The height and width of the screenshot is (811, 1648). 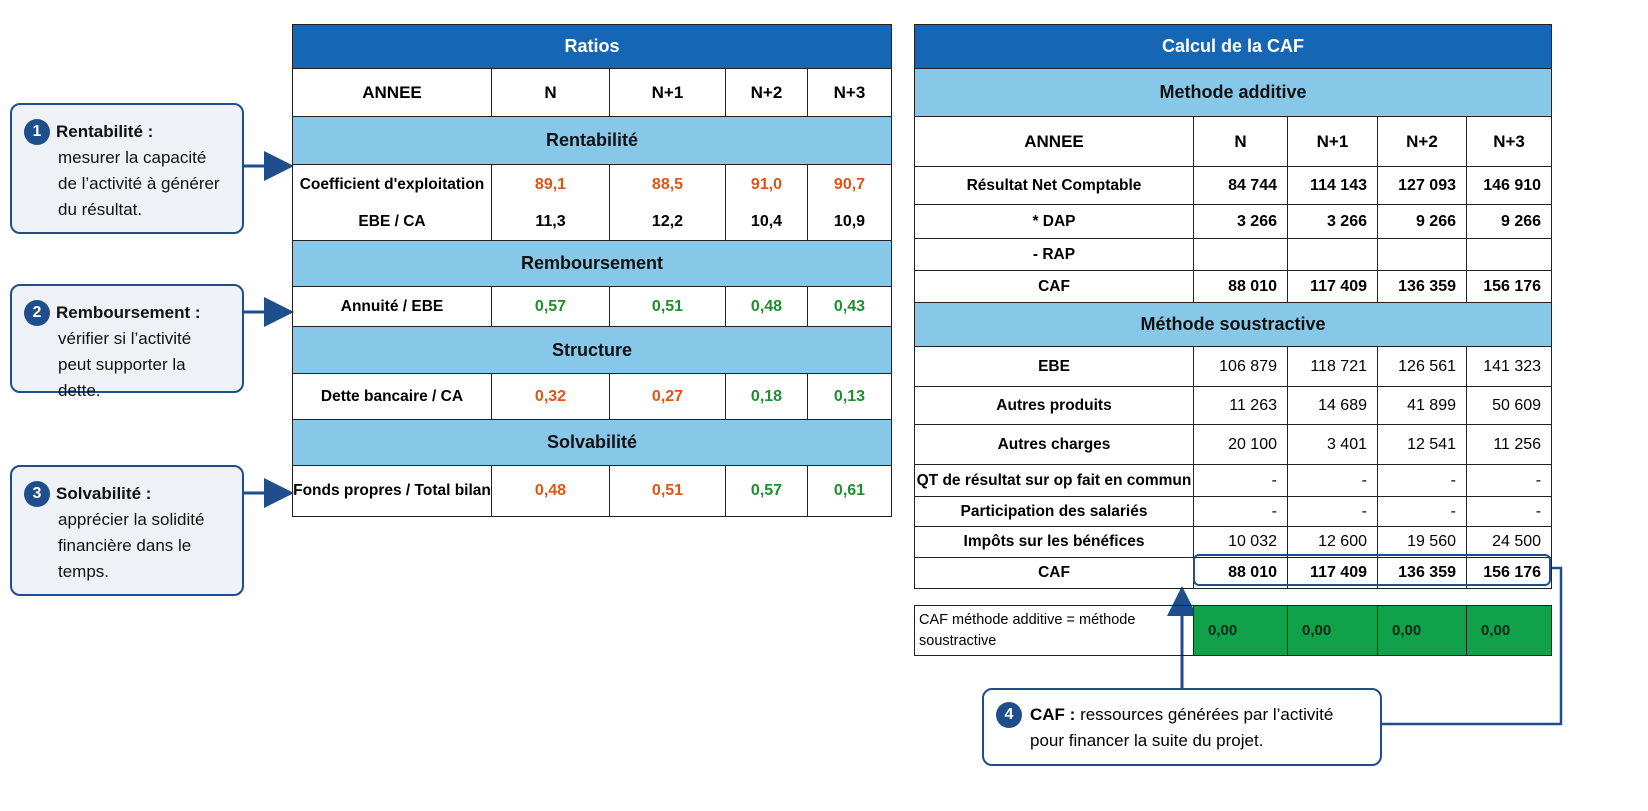 I want to click on ratio-value: 0,13, so click(x=849, y=396).